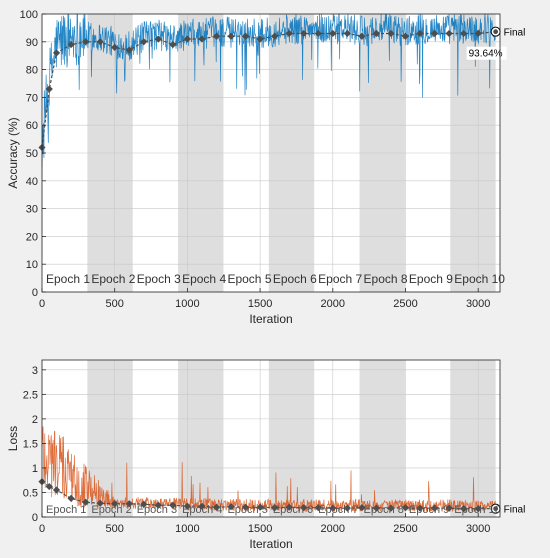  Describe the element at coordinates (270, 544) in the screenshot. I see `x-axis-label: Iteration` at that location.